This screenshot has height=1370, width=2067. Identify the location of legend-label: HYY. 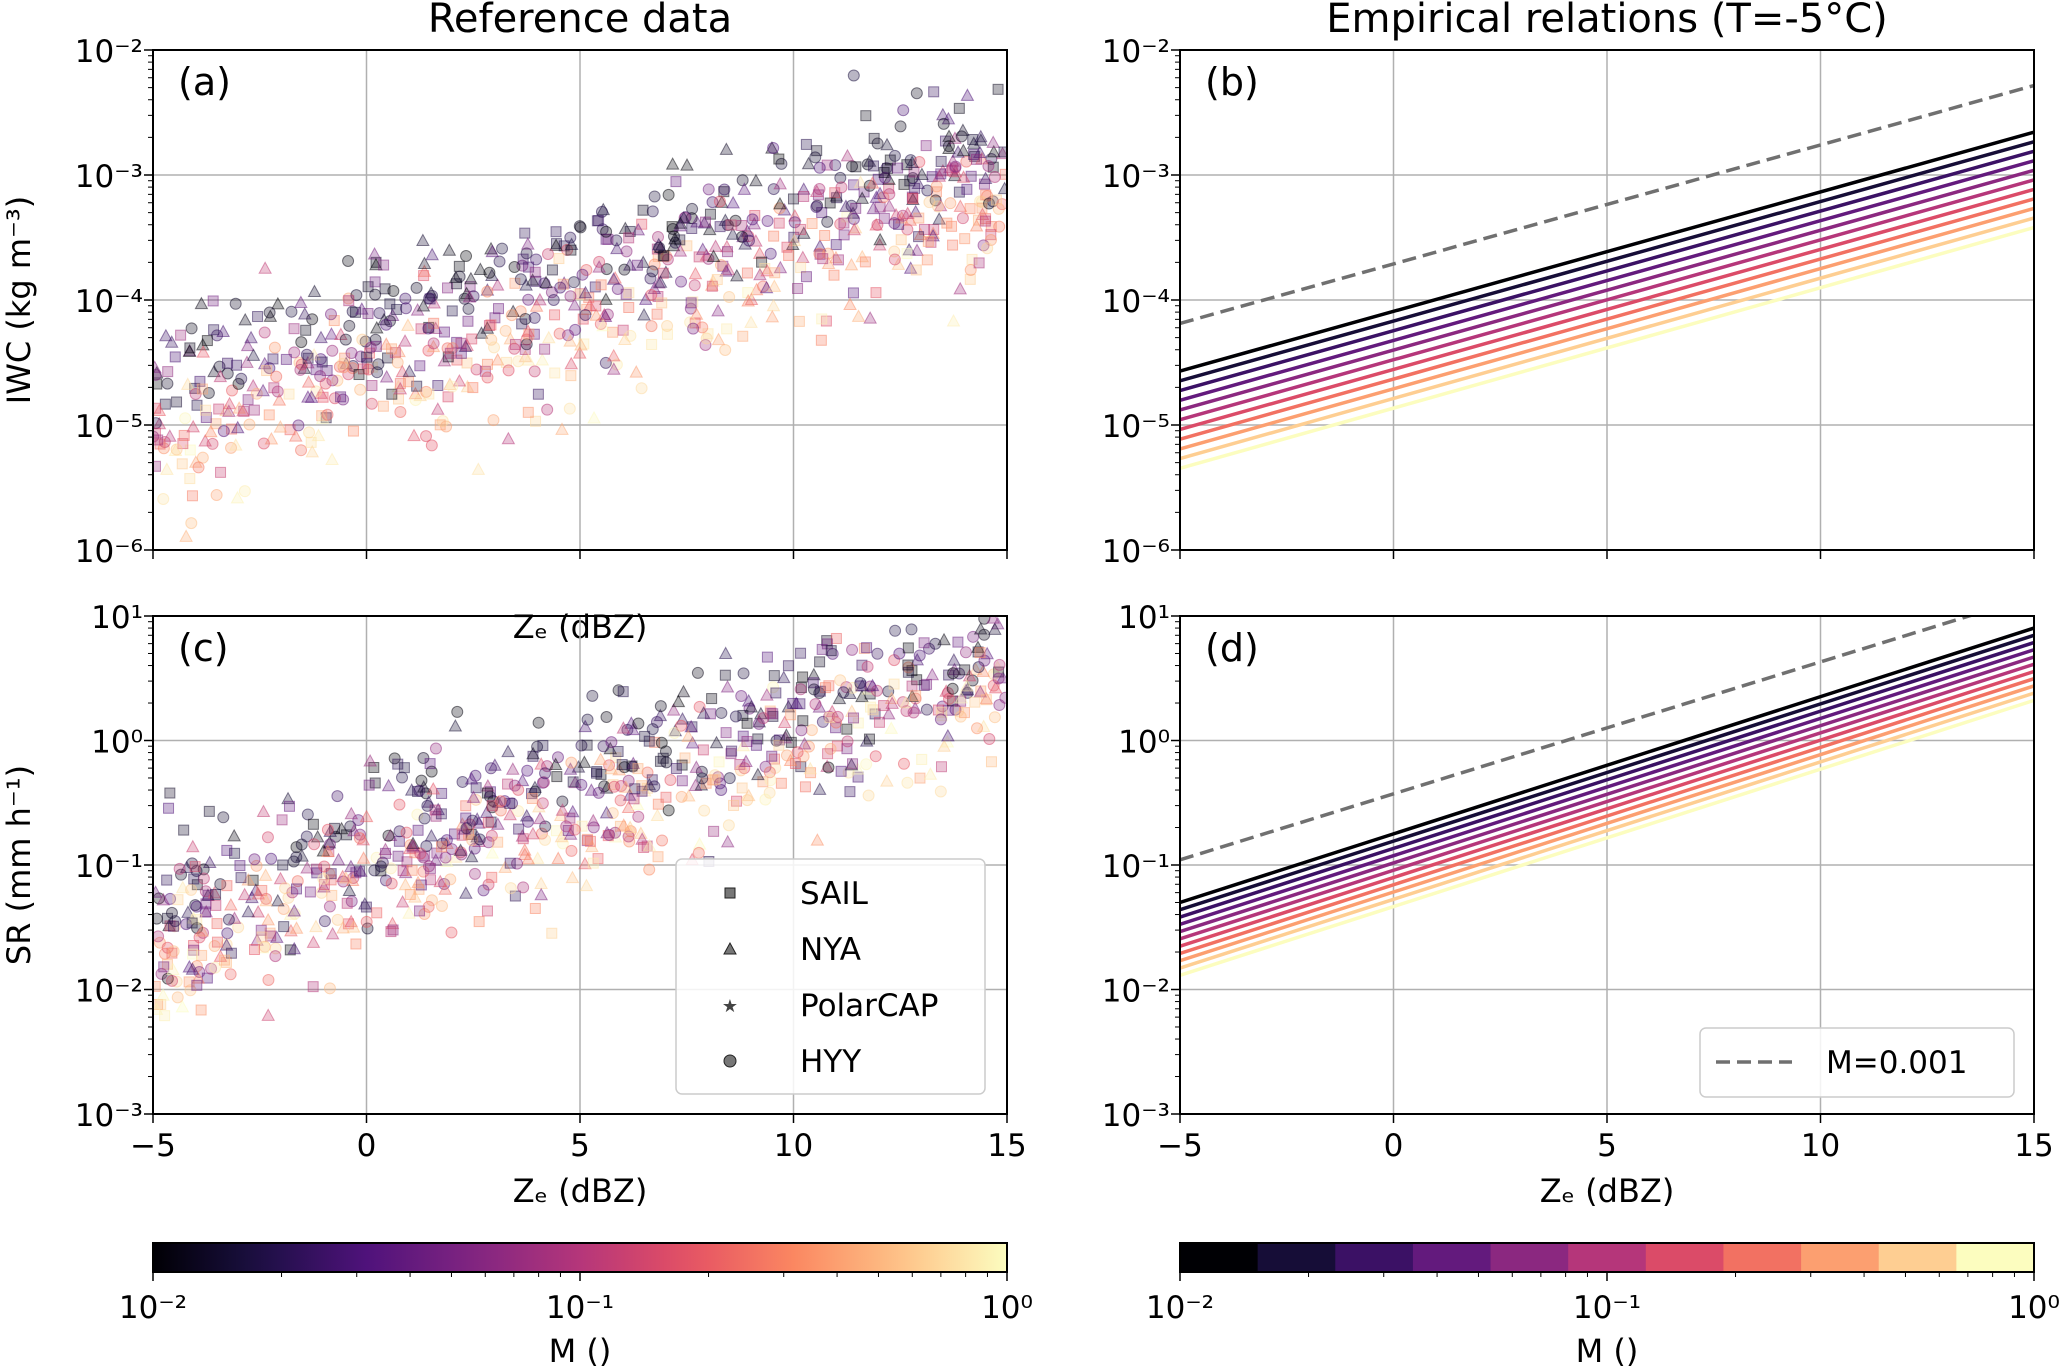
(830, 1062).